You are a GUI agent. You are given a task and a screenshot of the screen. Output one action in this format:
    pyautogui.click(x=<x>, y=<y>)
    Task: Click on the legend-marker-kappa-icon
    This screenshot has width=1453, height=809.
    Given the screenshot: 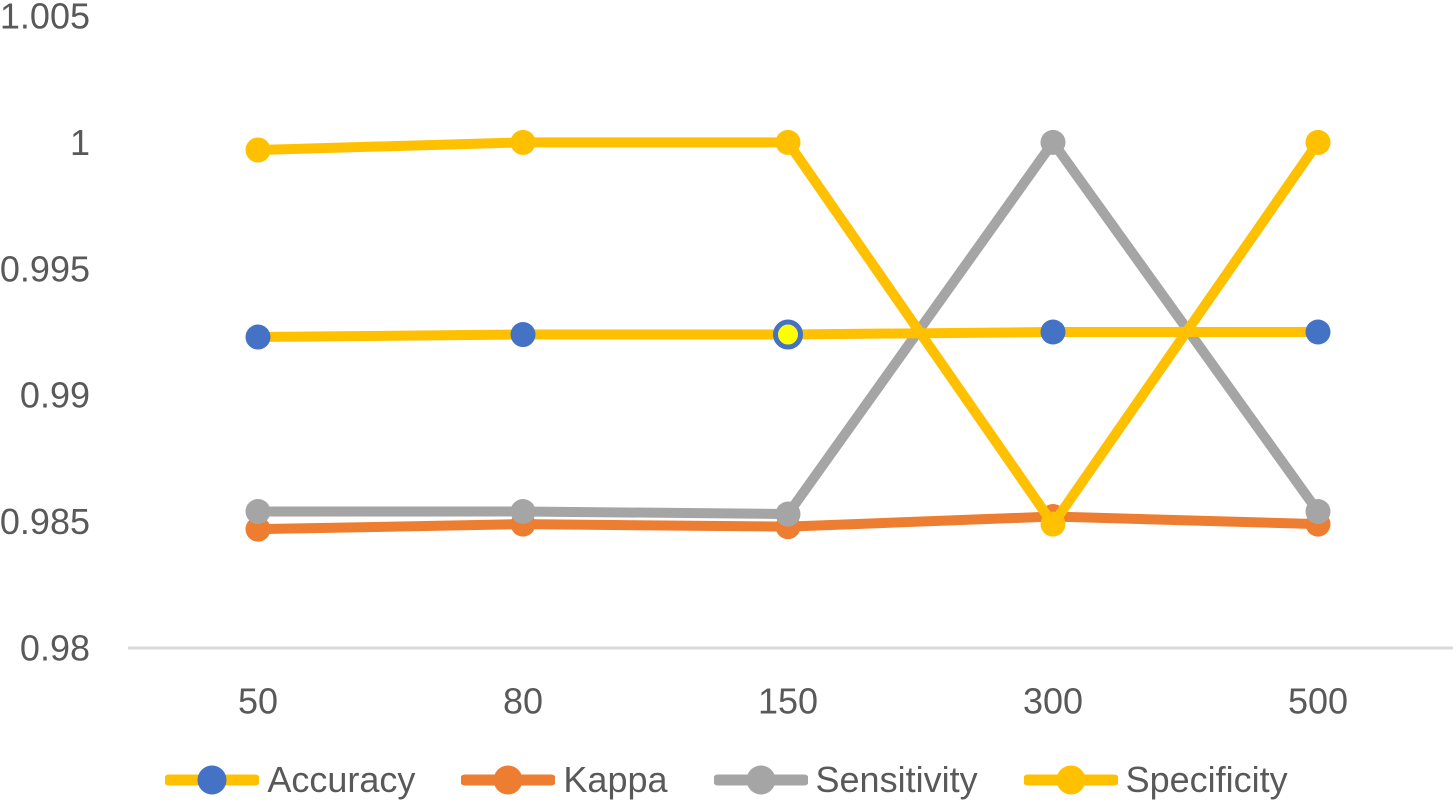 What is the action you would take?
    pyautogui.click(x=508, y=780)
    